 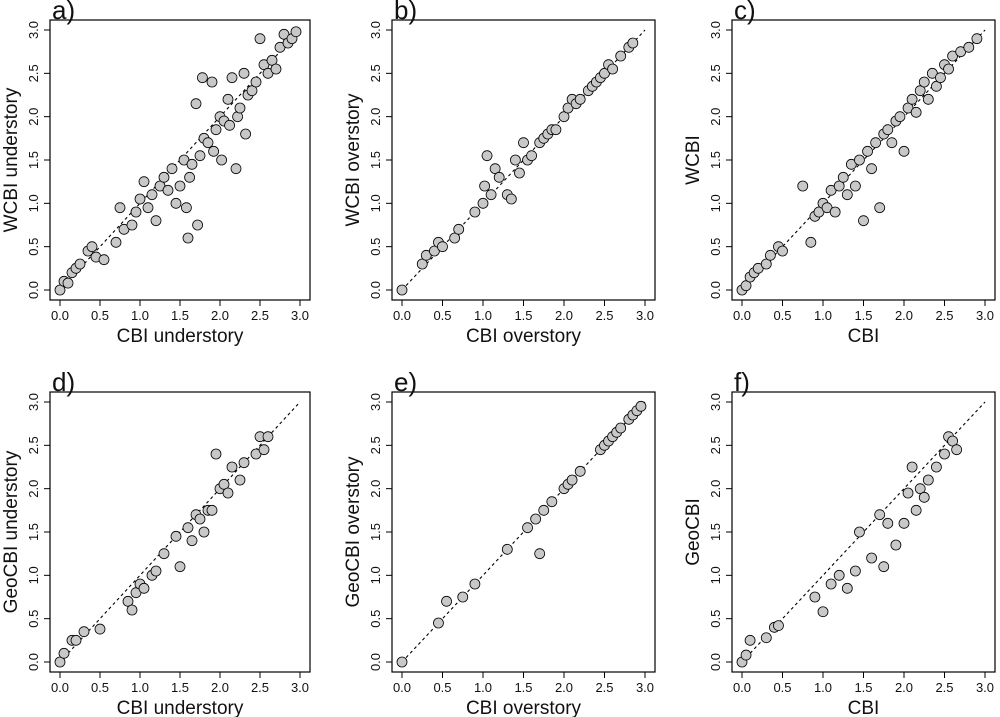 What do you see at coordinates (11, 159) in the screenshot?
I see `y-axis-title: WCBI understory` at bounding box center [11, 159].